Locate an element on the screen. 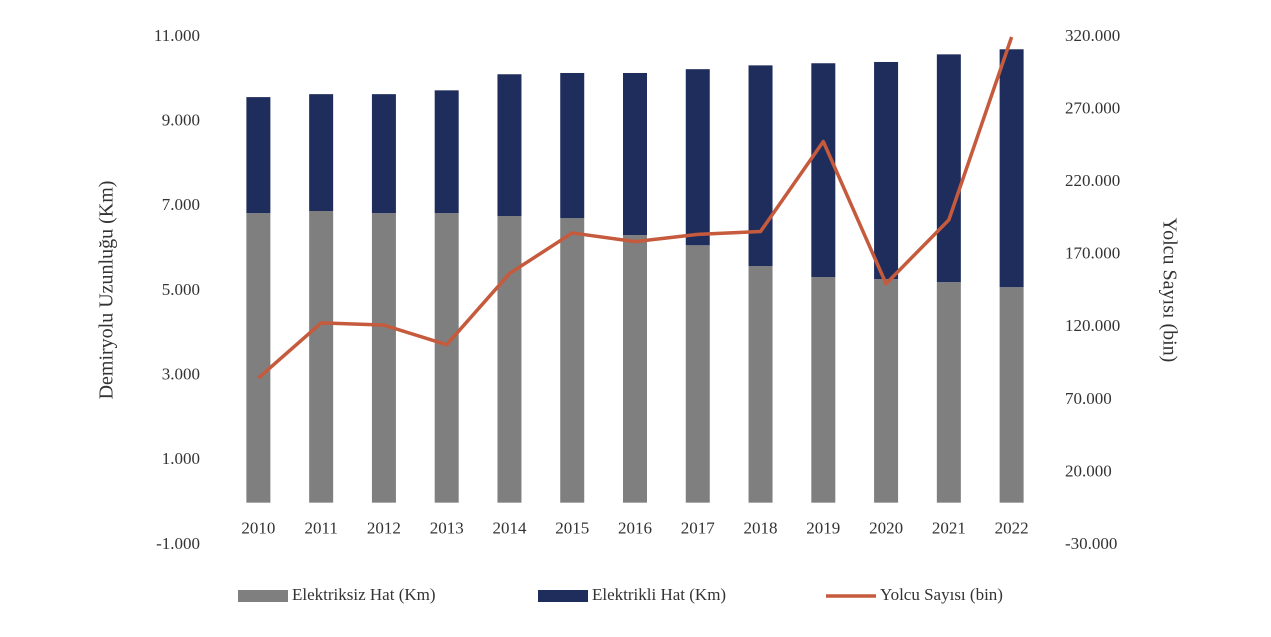 This screenshot has height=637, width=1271. x-tick-label: 2012 is located at coordinates (384, 528).